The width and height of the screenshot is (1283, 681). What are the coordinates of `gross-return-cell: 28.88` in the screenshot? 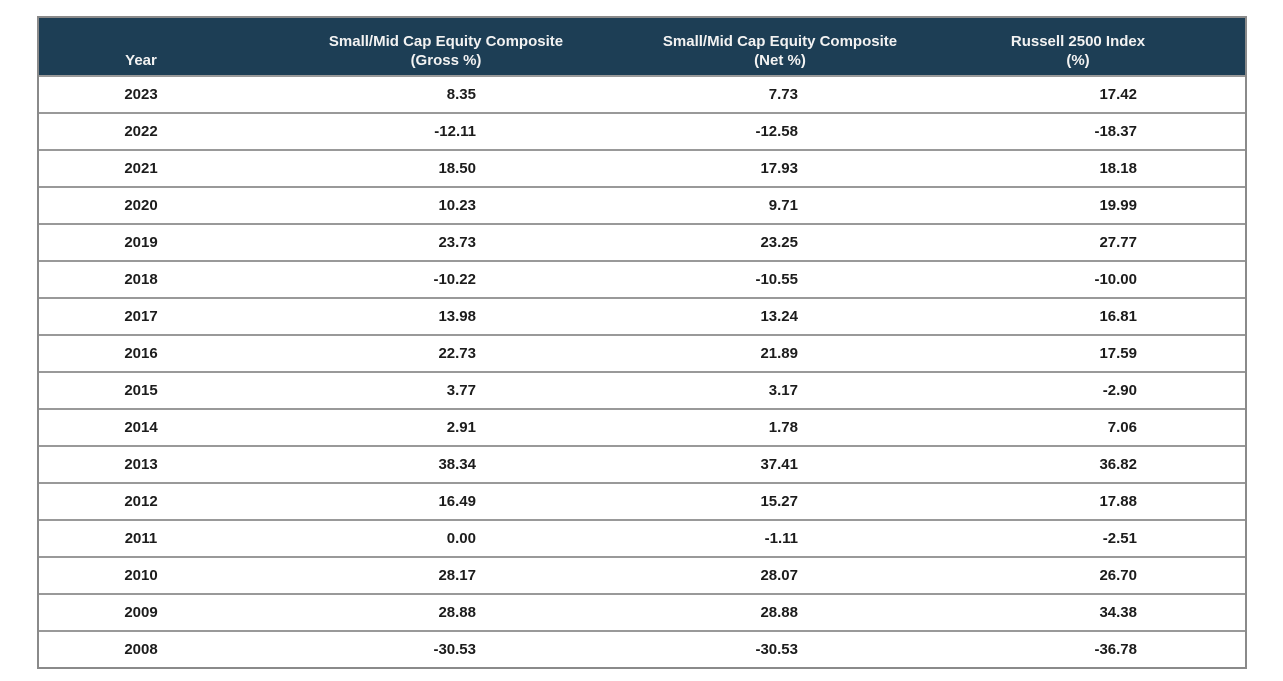 It's located at (457, 612).